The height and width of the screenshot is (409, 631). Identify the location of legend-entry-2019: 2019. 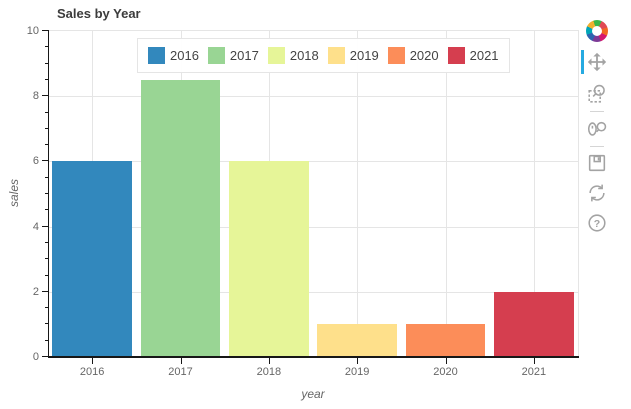
(353, 55).